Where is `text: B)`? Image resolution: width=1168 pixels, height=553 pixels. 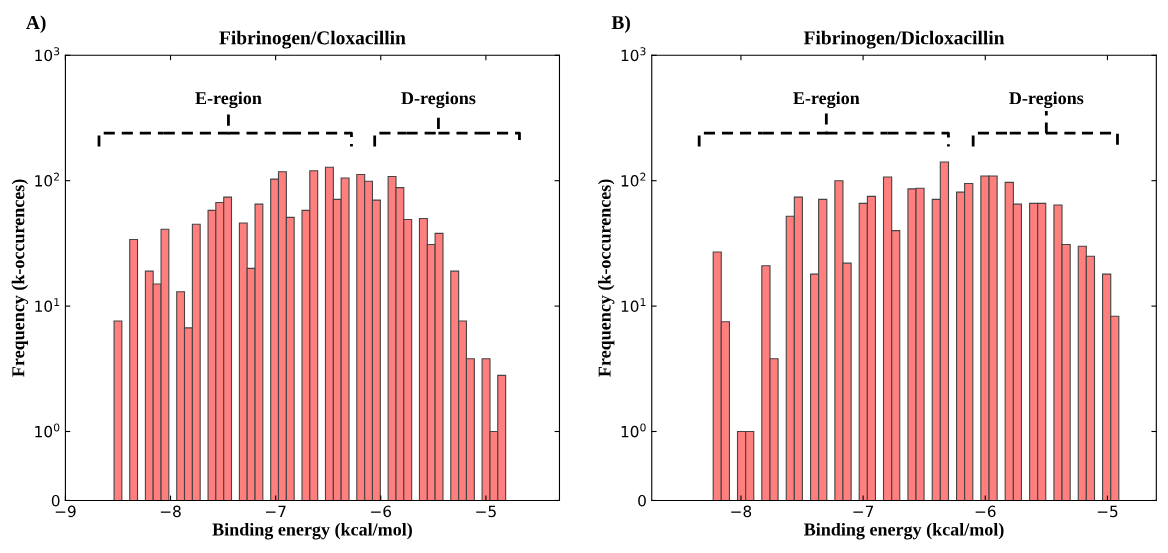 text: B) is located at coordinates (620, 24).